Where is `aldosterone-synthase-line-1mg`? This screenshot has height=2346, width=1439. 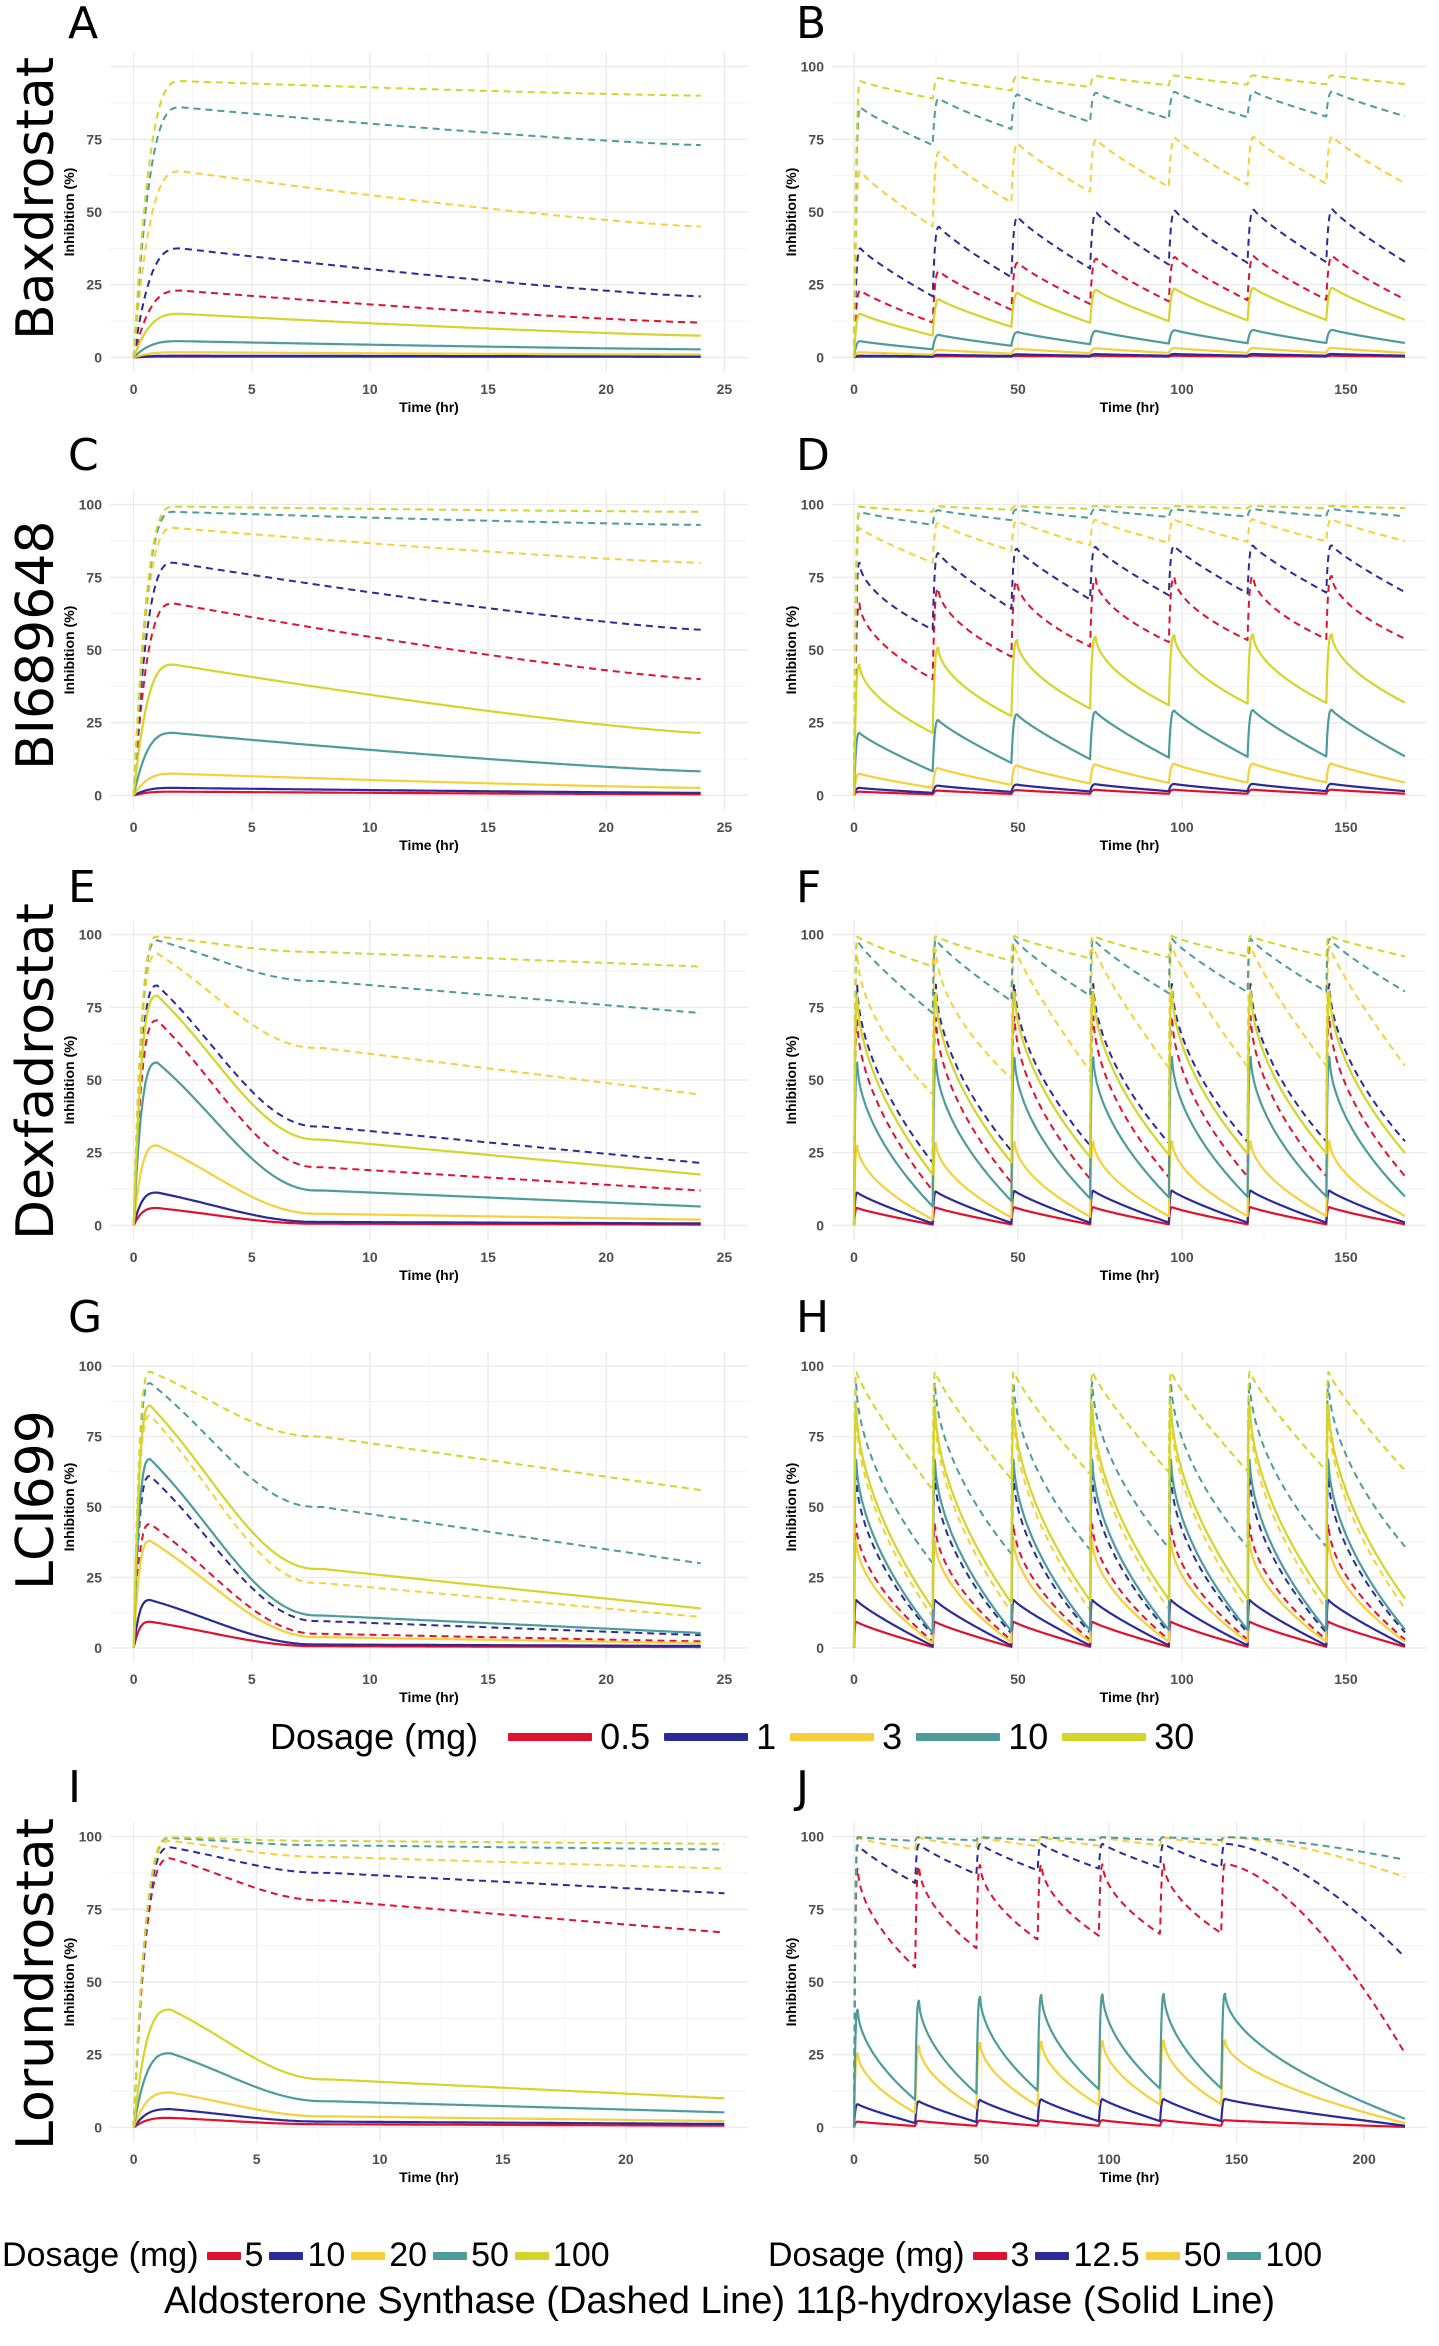
aldosterone-synthase-line-1mg is located at coordinates (416, 302).